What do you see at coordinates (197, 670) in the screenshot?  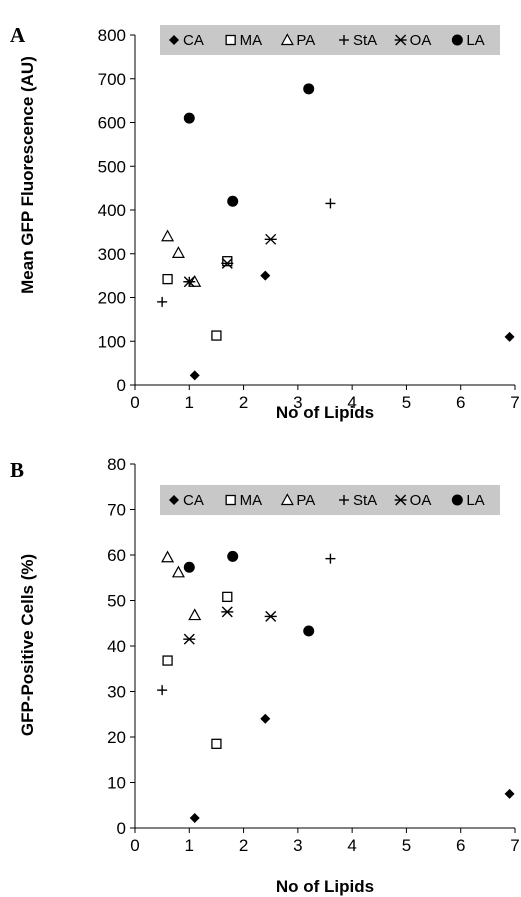 I see `panel-b-series-ma` at bounding box center [197, 670].